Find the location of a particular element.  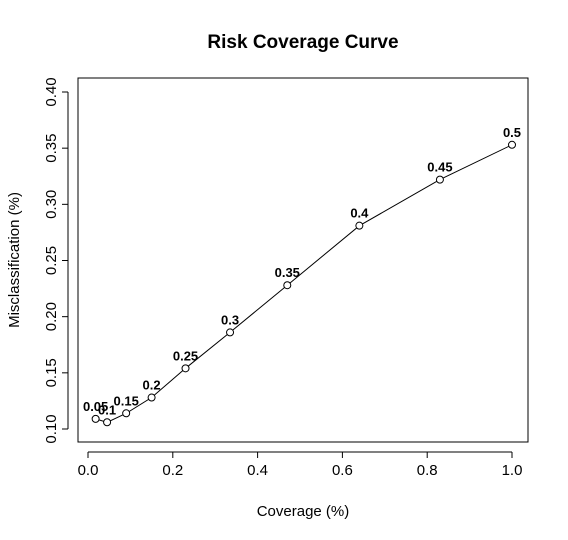

data-label: 0.3 is located at coordinates (230, 319).